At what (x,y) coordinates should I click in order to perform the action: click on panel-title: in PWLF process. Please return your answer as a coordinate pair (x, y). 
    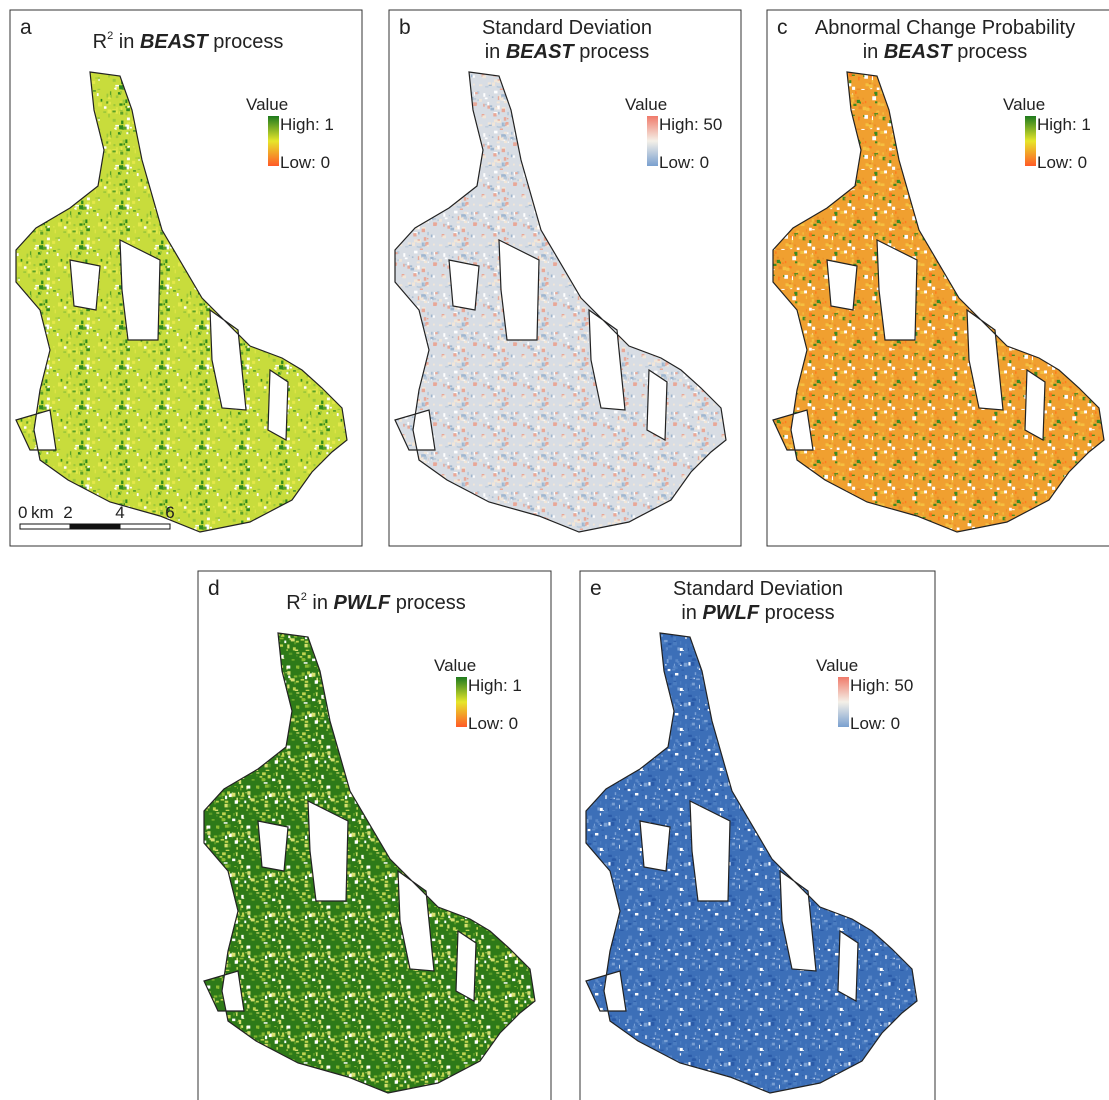
    Looking at the image, I should click on (757, 613).